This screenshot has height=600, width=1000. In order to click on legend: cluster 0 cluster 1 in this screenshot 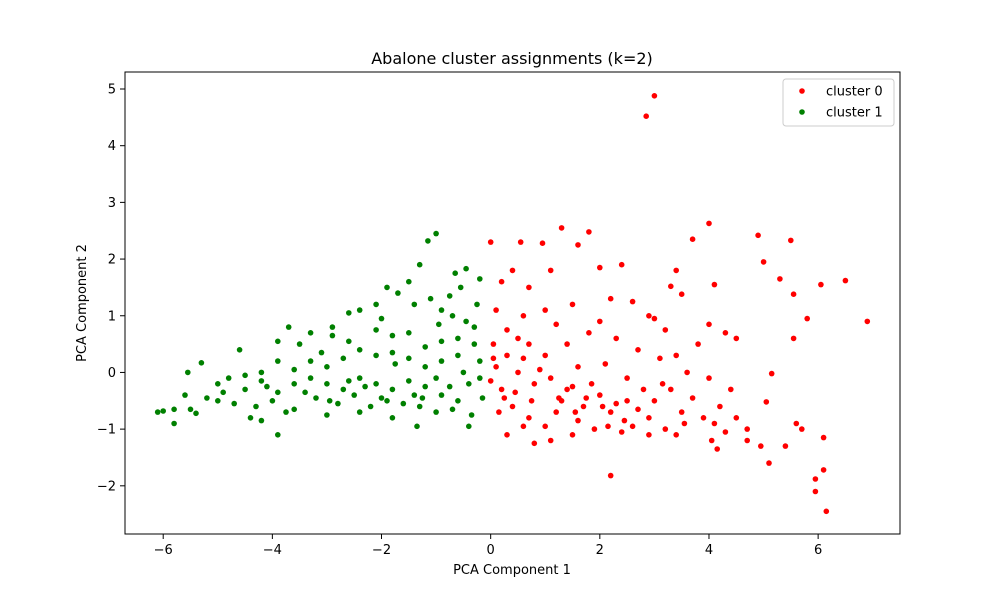, I will do `click(838, 102)`.